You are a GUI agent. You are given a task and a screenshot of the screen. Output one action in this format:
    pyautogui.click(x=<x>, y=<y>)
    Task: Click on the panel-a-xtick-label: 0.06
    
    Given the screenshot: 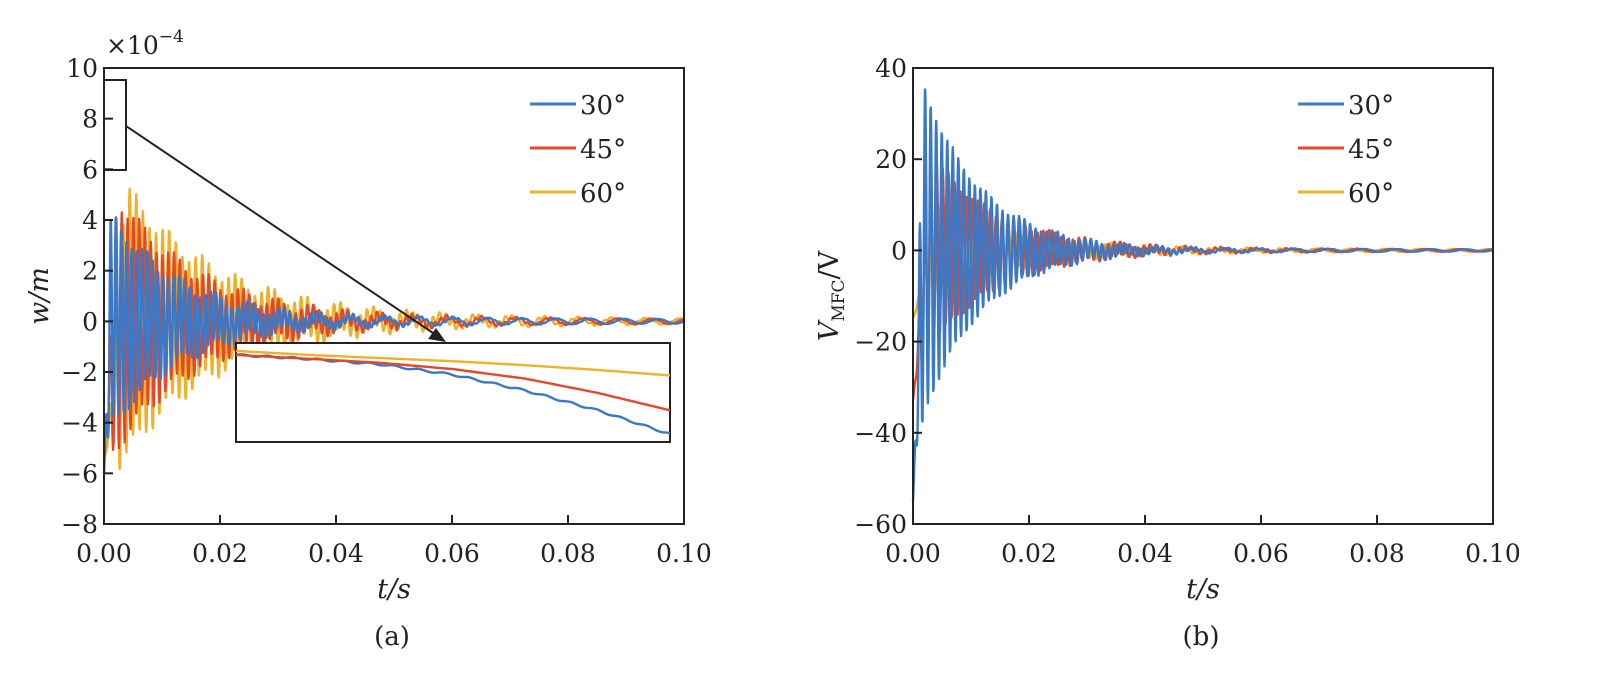 What is the action you would take?
    pyautogui.click(x=452, y=553)
    